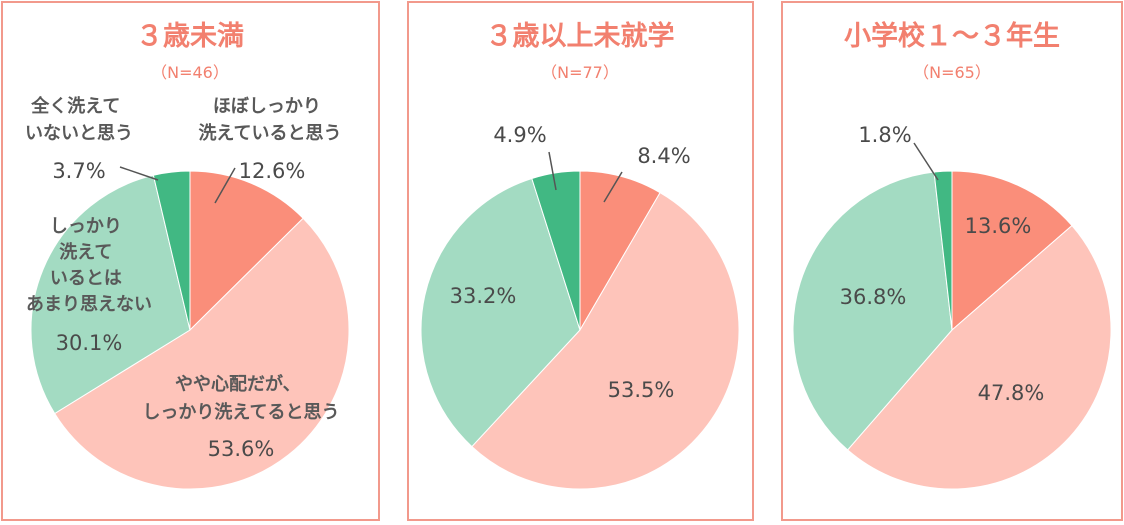  I want to click on slice-value: 53.5%, so click(641, 390).